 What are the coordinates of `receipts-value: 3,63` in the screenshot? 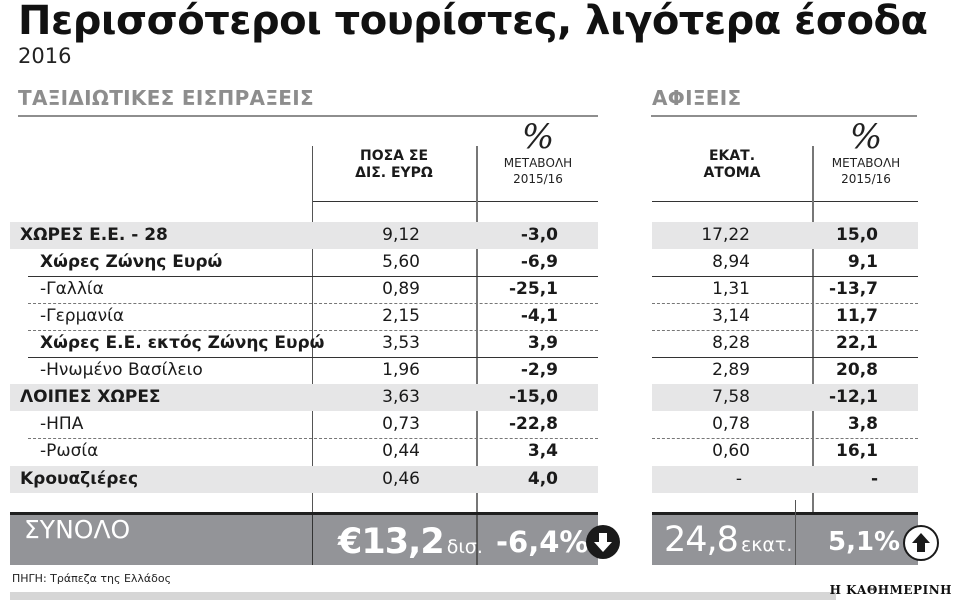 It's located at (401, 397).